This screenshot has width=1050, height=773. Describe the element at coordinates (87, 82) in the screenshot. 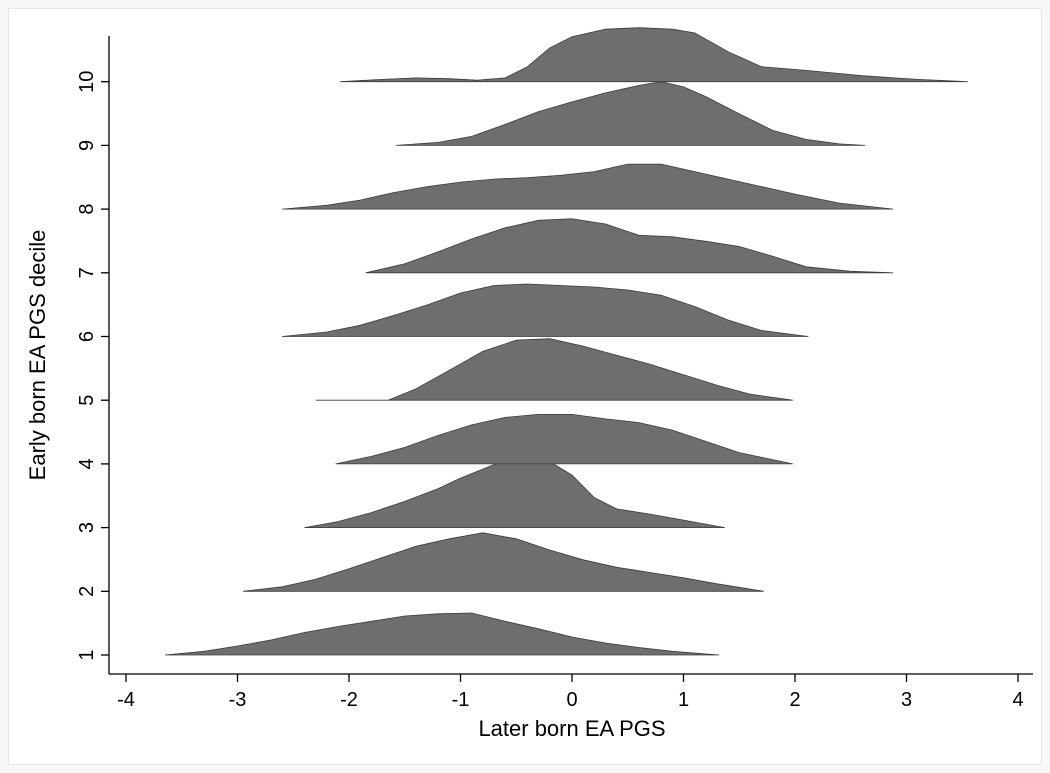

I see `y-tick-label: 10` at that location.